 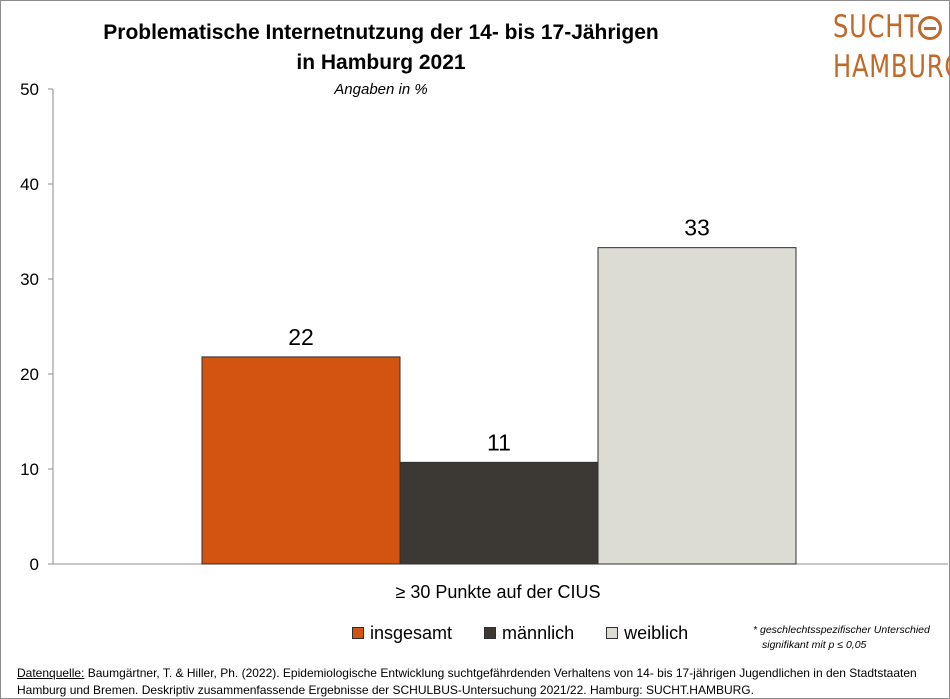 What do you see at coordinates (891, 48) in the screenshot?
I see `sucht-hamburg-logo: SUCHT HAMBURG` at bounding box center [891, 48].